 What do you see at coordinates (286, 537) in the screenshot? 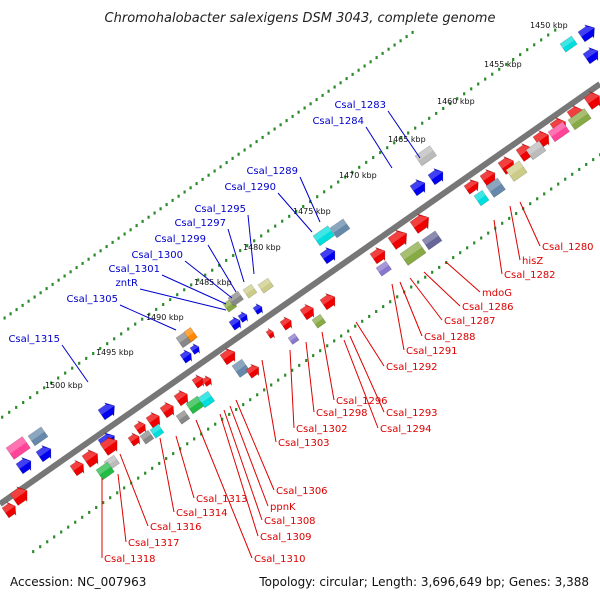
I see `gene-label-reverse: Csal_1309` at bounding box center [286, 537].